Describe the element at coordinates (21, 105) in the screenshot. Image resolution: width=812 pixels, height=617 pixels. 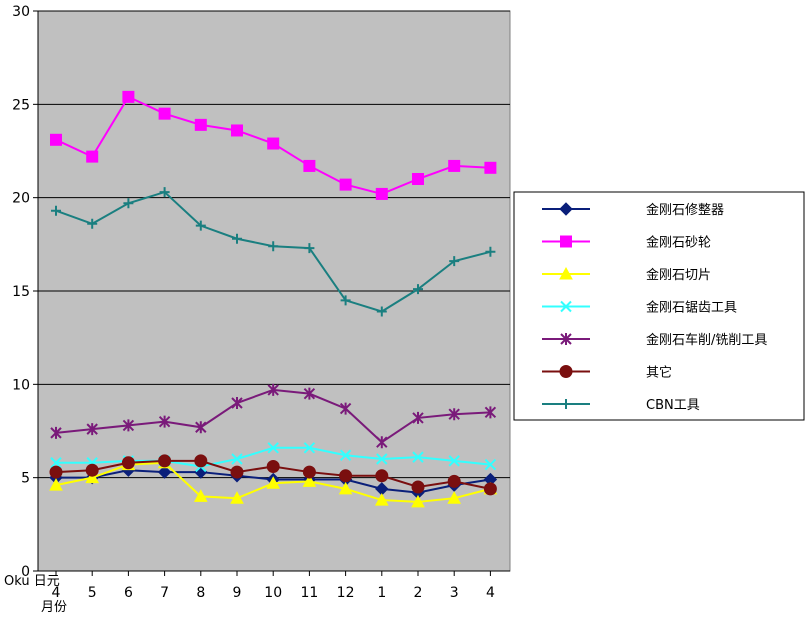
I see `y-tick-label-25: 25` at that location.